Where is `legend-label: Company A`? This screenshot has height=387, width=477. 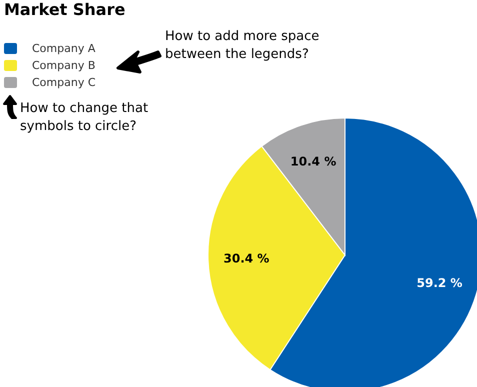 legend-label: Company A is located at coordinates (64, 48).